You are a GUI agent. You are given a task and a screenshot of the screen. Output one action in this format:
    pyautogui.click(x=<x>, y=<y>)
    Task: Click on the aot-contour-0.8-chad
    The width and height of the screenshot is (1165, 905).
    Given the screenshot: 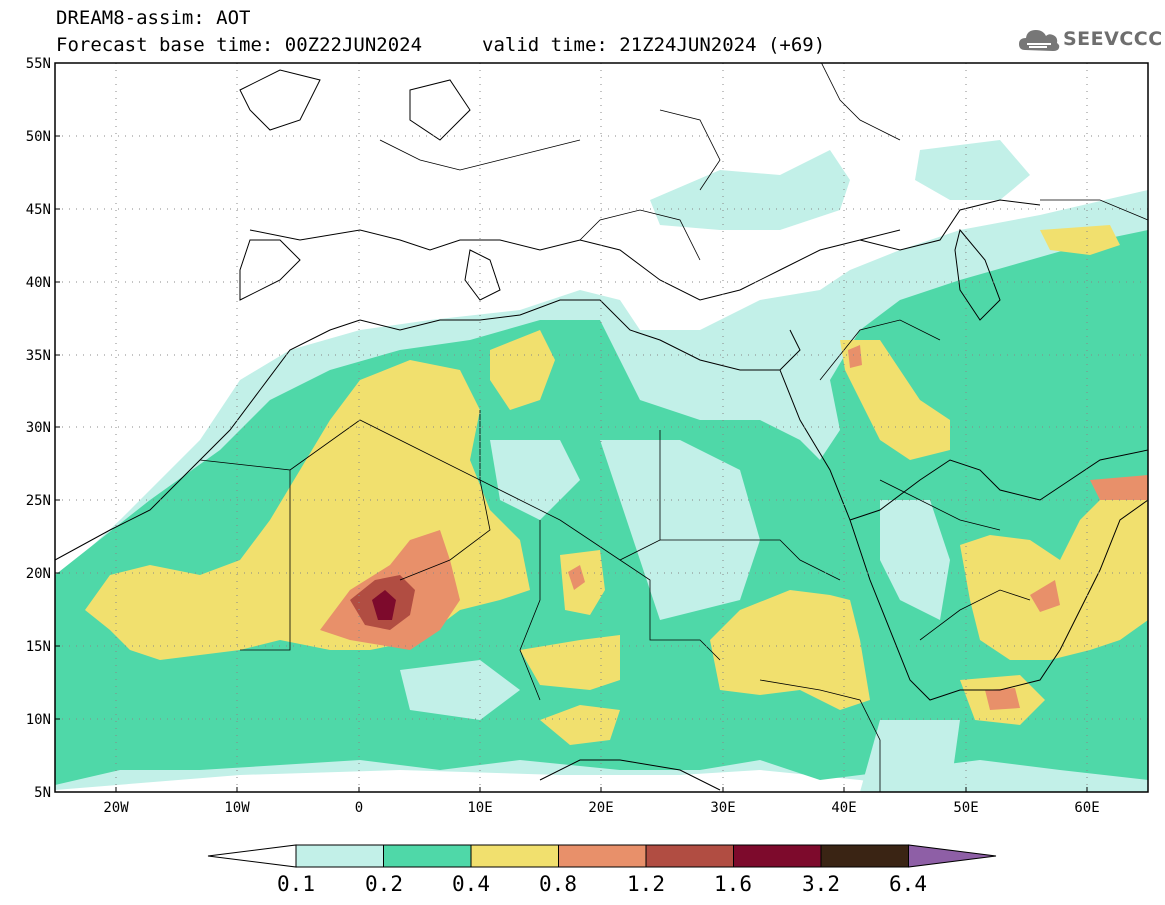 What is the action you would take?
    pyautogui.click(x=576, y=577)
    